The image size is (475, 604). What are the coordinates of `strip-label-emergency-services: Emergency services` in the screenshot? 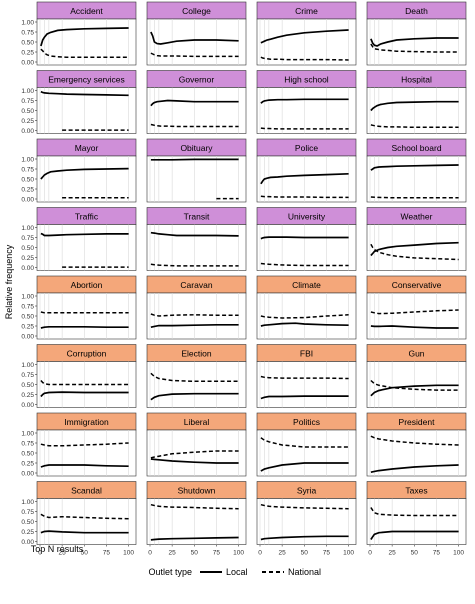 It's located at (86, 80).